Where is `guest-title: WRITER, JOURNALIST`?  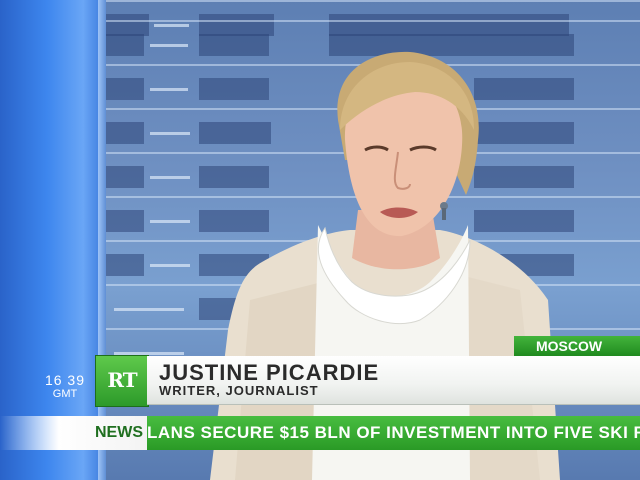
guest-title: WRITER, JOURNALIST is located at coordinates (239, 390).